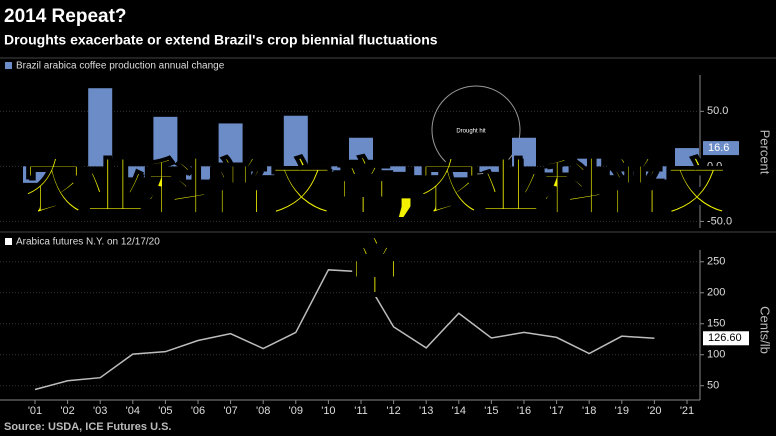 The image size is (776, 436). I want to click on x-tick-label: '21, so click(687, 411).